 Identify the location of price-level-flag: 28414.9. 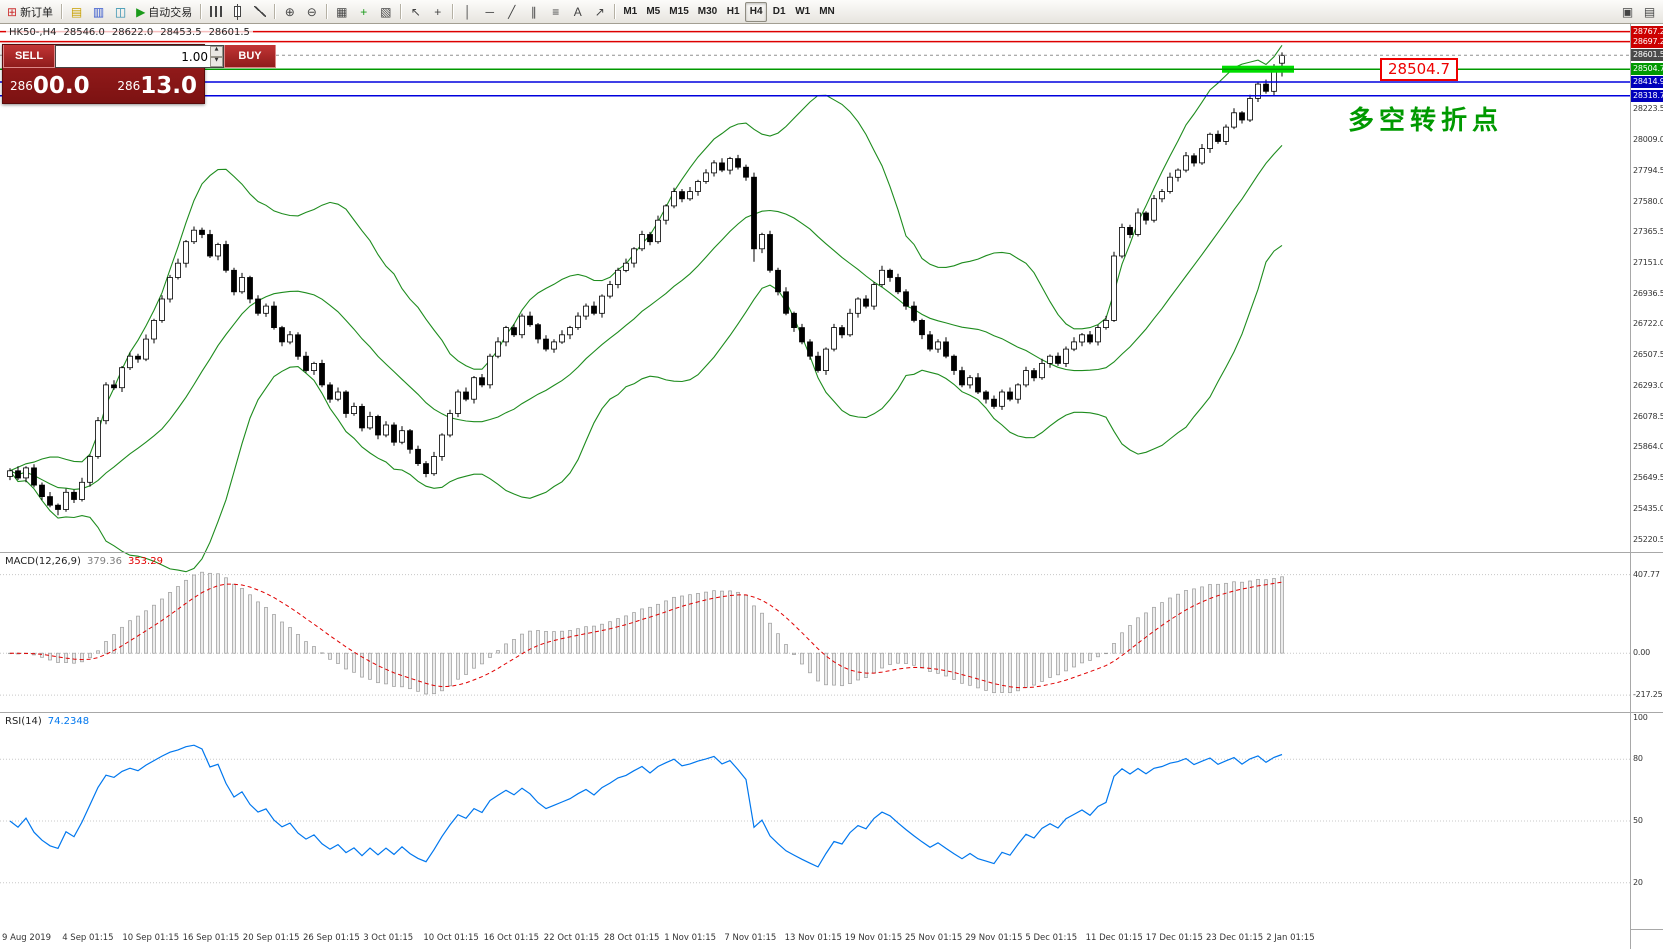
(1647, 82).